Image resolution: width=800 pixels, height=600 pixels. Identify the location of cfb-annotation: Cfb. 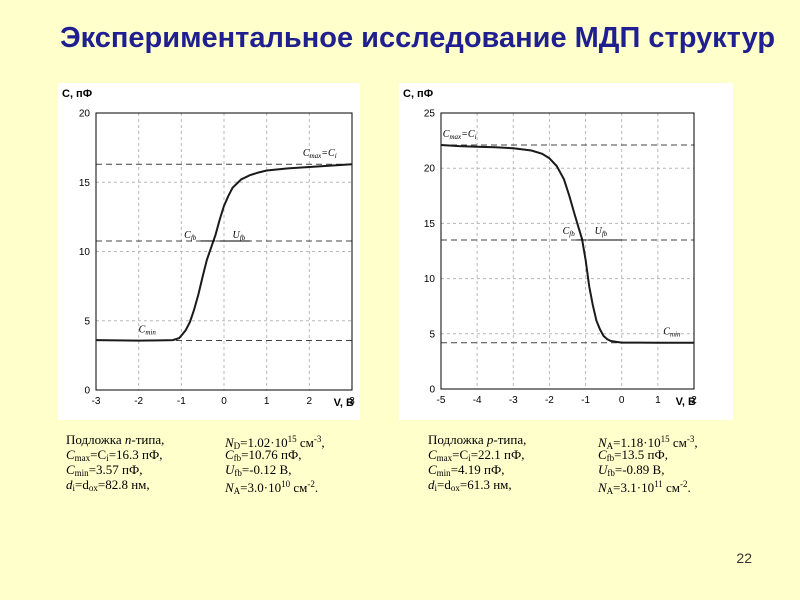
(569, 232).